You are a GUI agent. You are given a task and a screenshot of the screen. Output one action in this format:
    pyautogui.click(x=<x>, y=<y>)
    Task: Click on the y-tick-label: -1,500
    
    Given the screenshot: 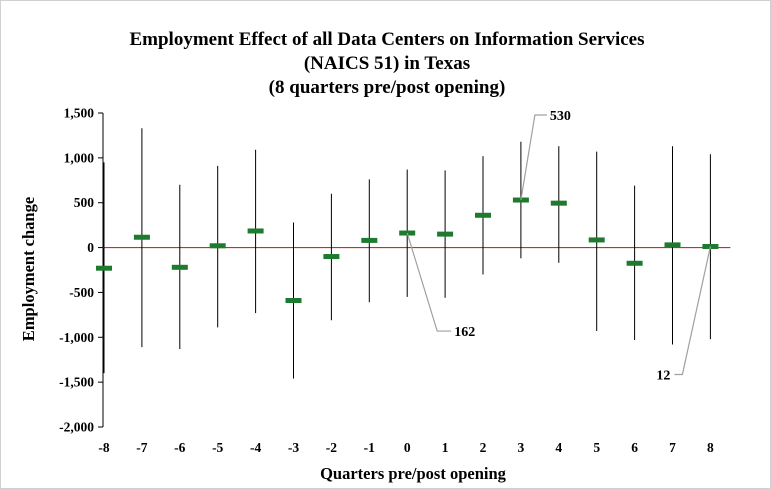 What is the action you would take?
    pyautogui.click(x=76, y=382)
    